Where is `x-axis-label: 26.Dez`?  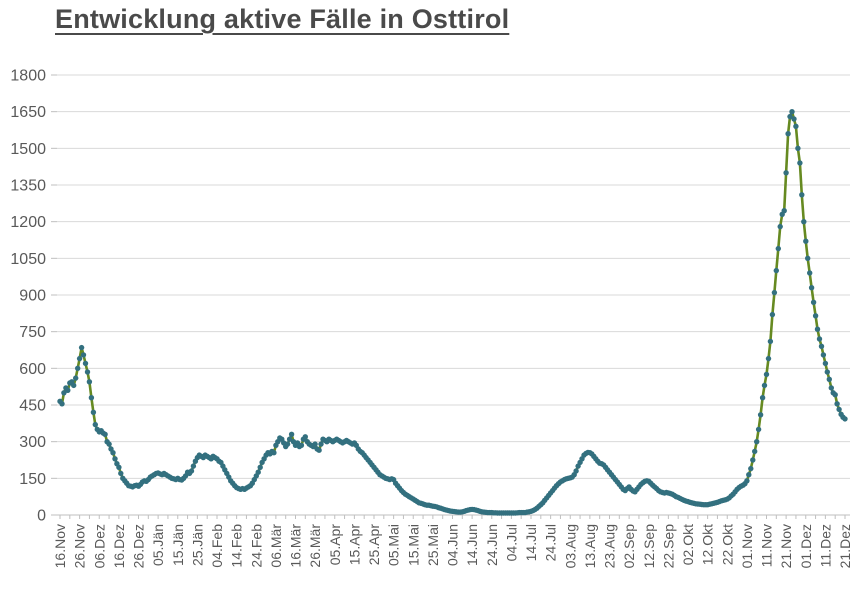 x-axis-label: 26.Dez is located at coordinates (139, 546).